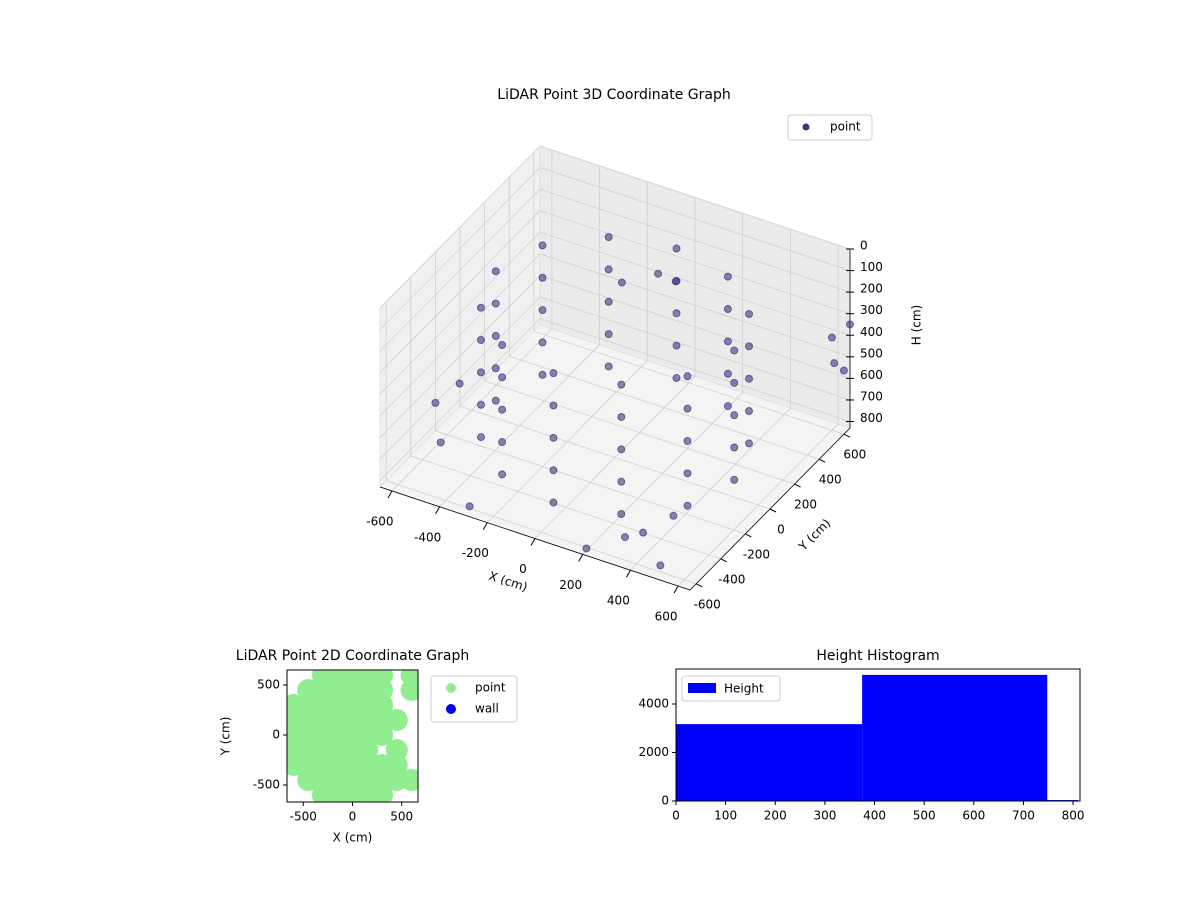 The height and width of the screenshot is (900, 1200). I want to click on y-tick-label: -400, so click(731, 579).